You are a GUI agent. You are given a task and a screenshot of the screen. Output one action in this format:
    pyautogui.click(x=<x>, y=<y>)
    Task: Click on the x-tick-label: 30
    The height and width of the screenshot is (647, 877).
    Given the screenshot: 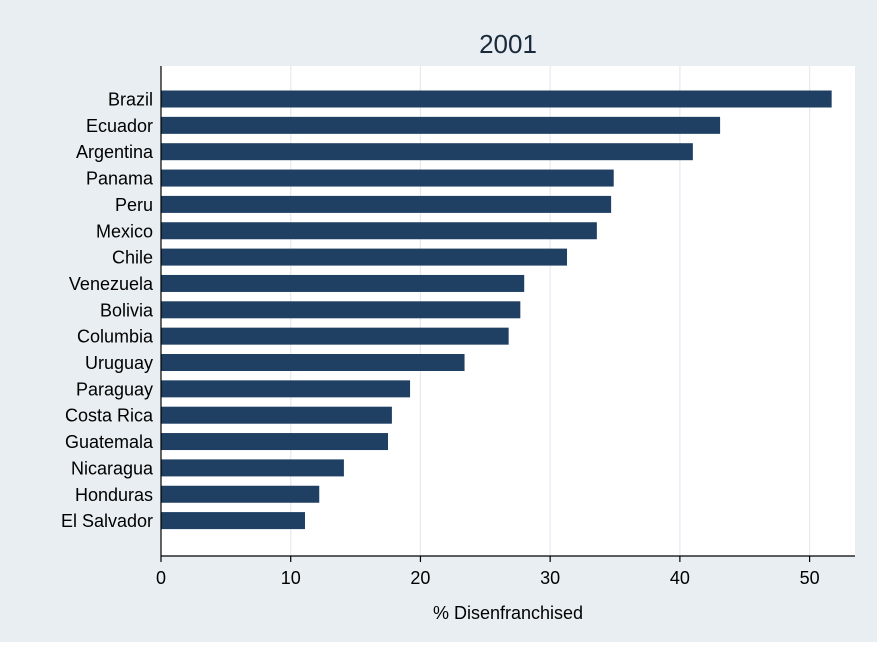 What is the action you would take?
    pyautogui.click(x=550, y=578)
    